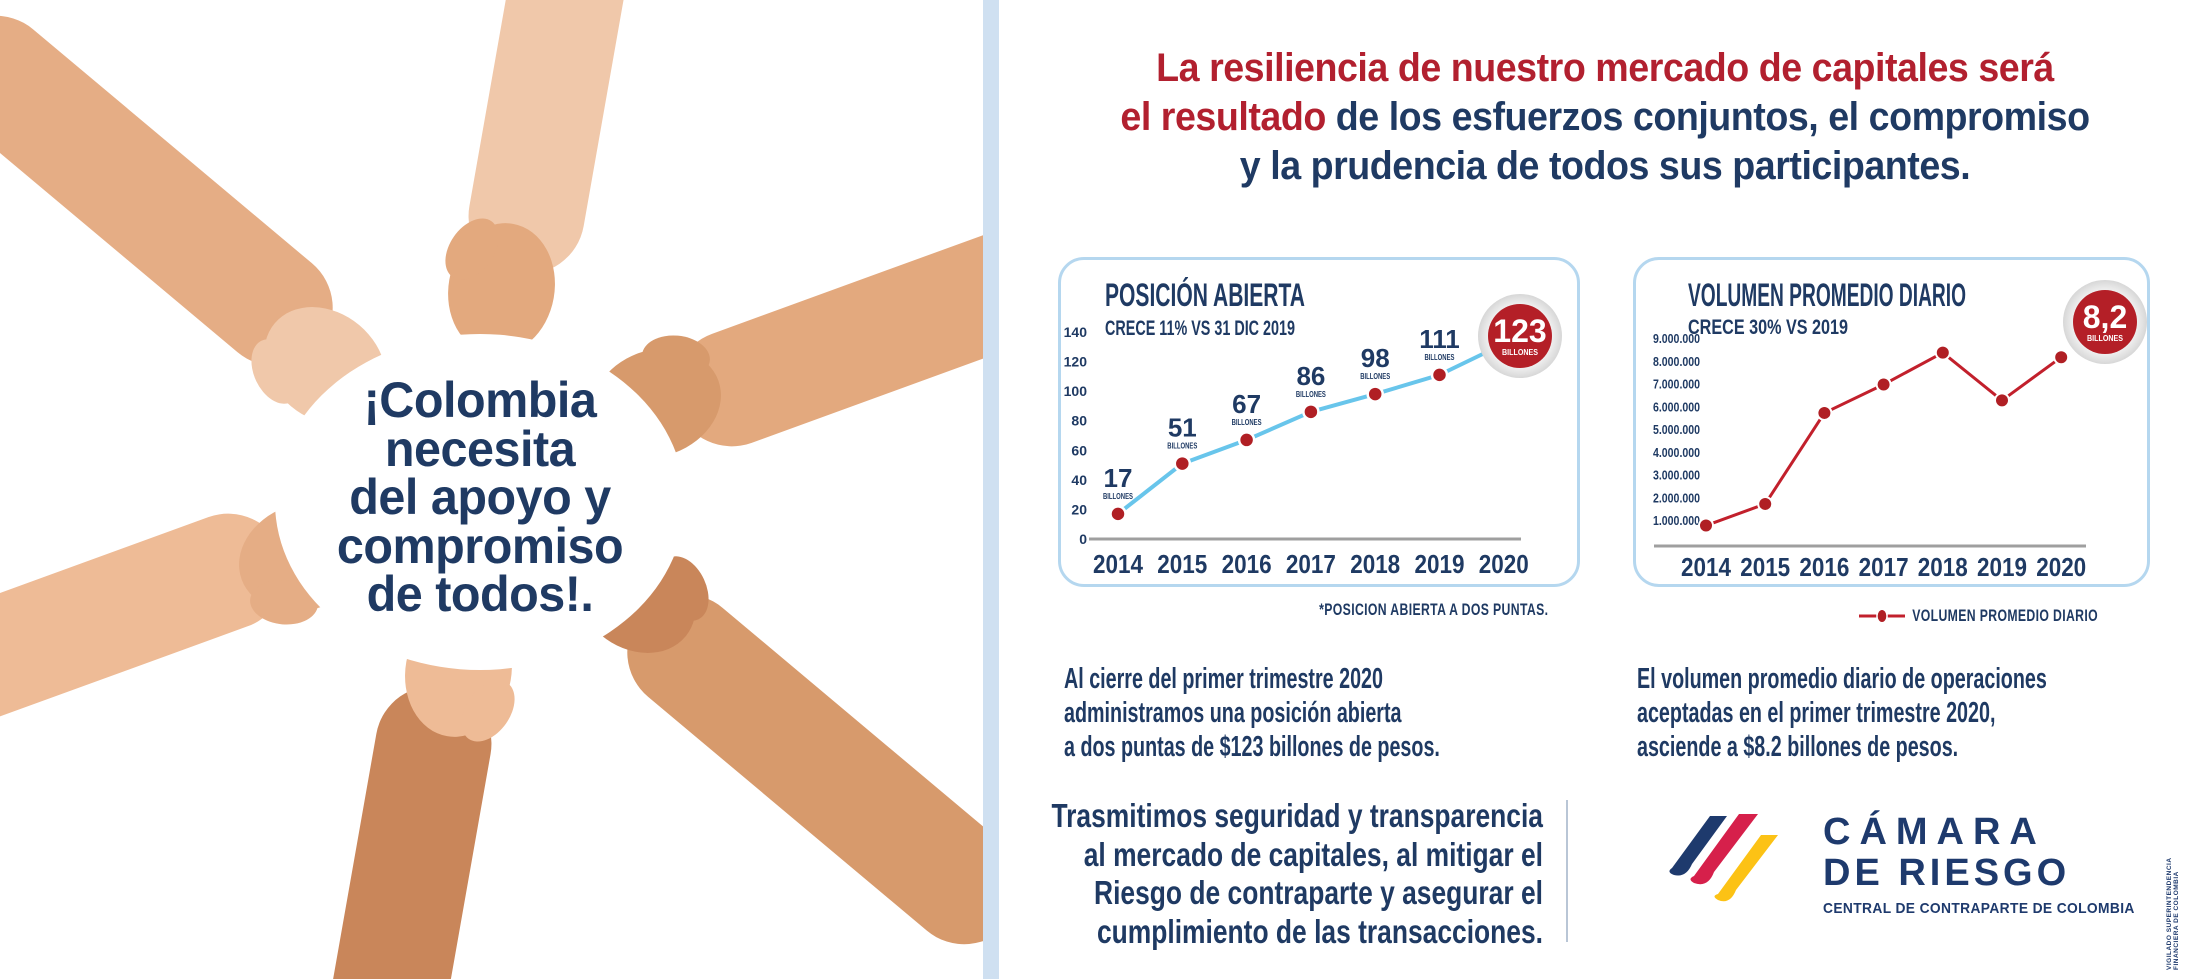 This screenshot has height=979, width=2212. Describe the element at coordinates (1567, 871) in the screenshot. I see `divider-line` at that location.